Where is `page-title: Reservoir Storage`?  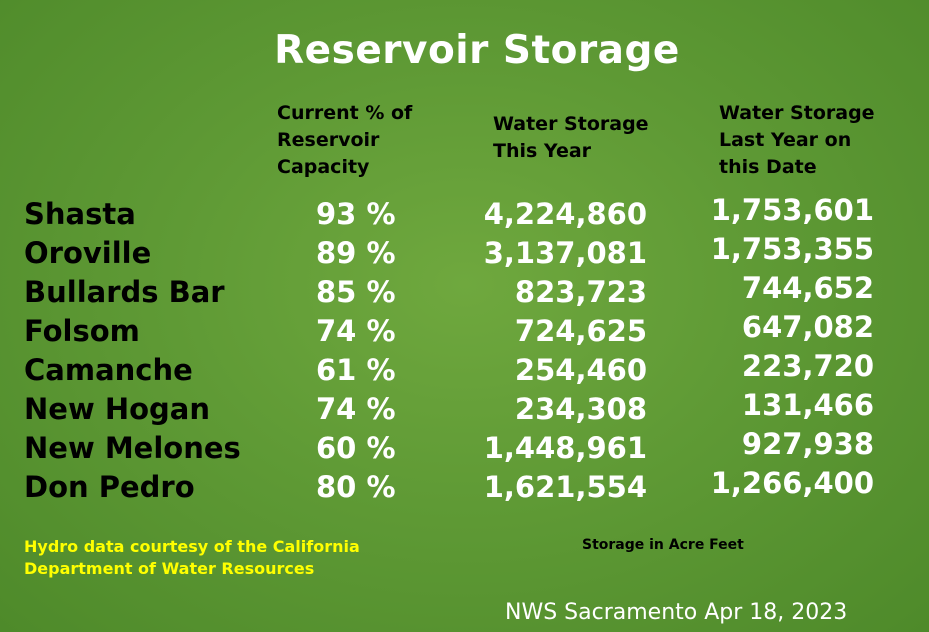
page-title: Reservoir Storage is located at coordinates (477, 50).